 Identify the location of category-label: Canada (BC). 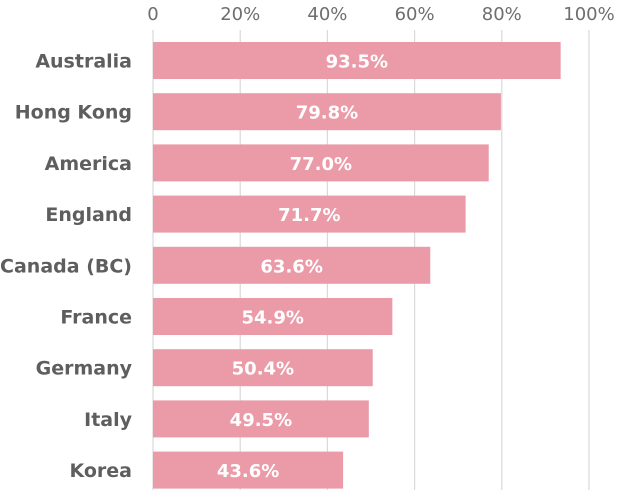
(66, 266).